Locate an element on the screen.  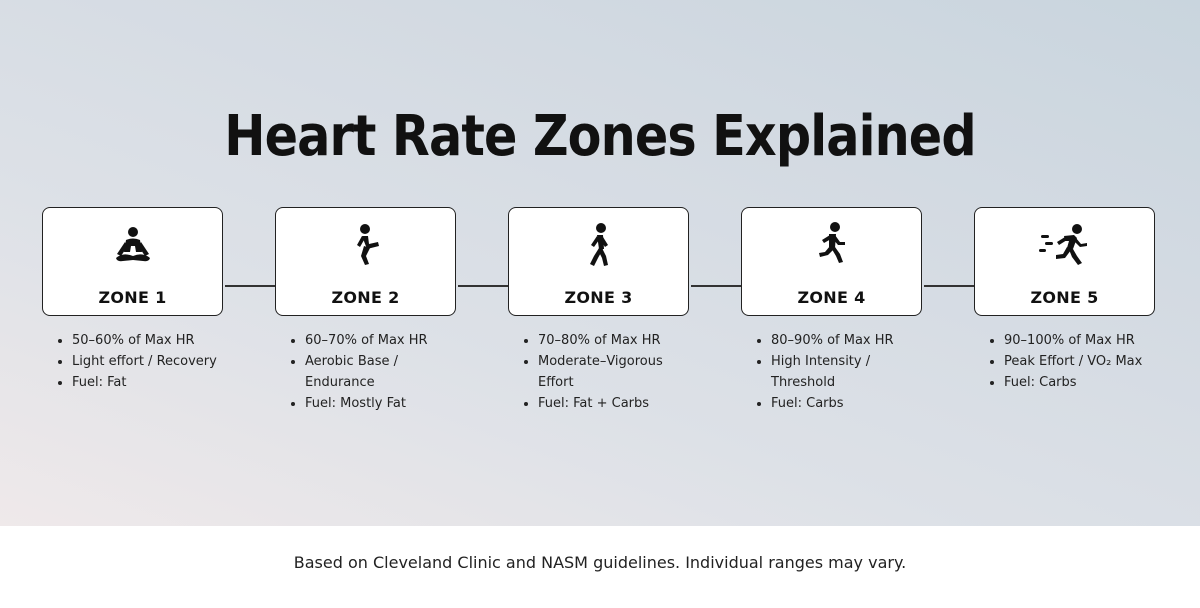
zone-label: ZONE 1 is located at coordinates (132, 297).